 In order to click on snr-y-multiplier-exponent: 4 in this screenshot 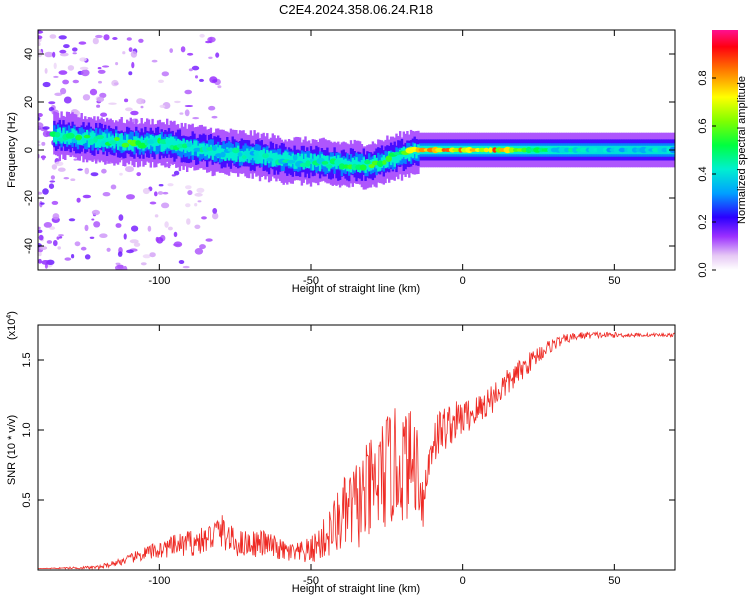, I will do `click(9, 317)`.